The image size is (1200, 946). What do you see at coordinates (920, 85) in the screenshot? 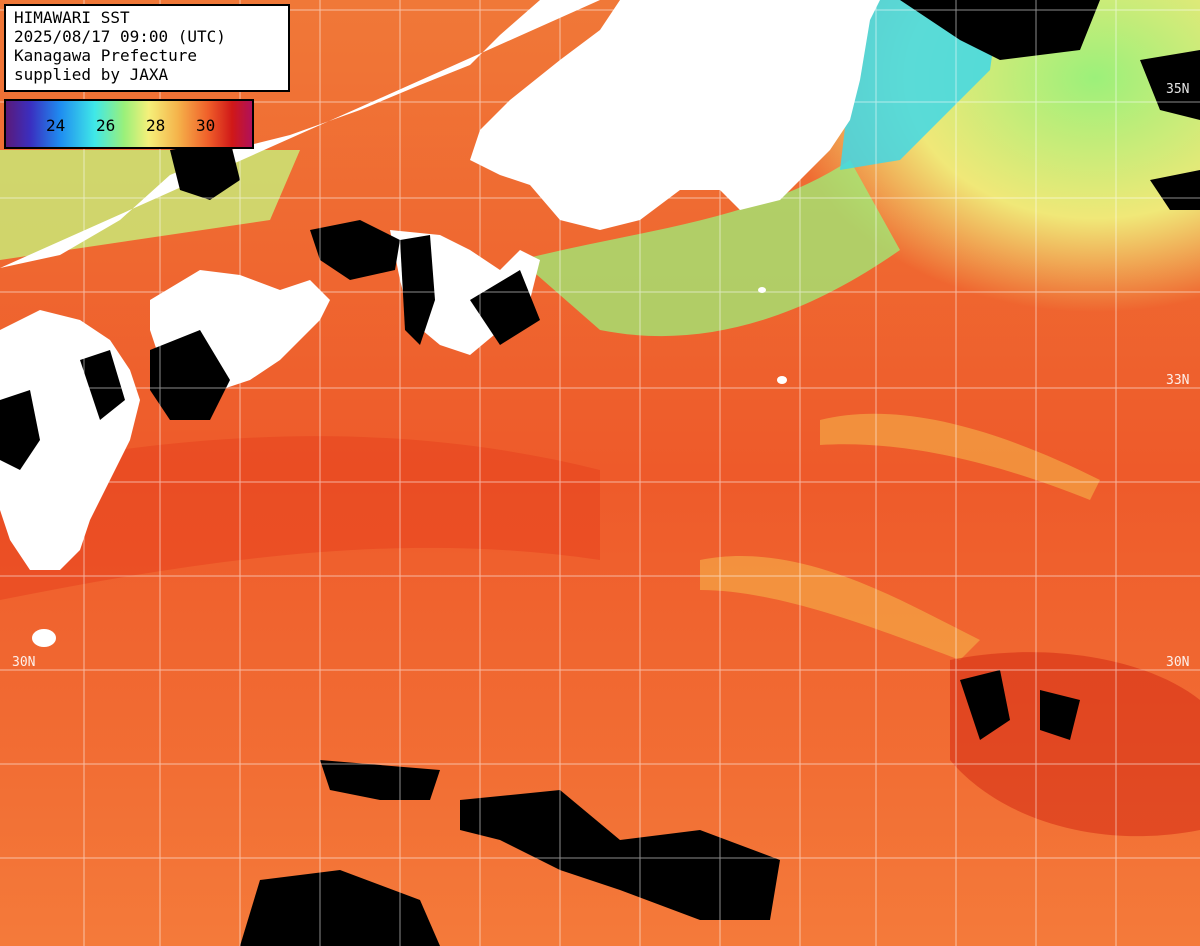
I see `ne-cyan-patch` at bounding box center [920, 85].